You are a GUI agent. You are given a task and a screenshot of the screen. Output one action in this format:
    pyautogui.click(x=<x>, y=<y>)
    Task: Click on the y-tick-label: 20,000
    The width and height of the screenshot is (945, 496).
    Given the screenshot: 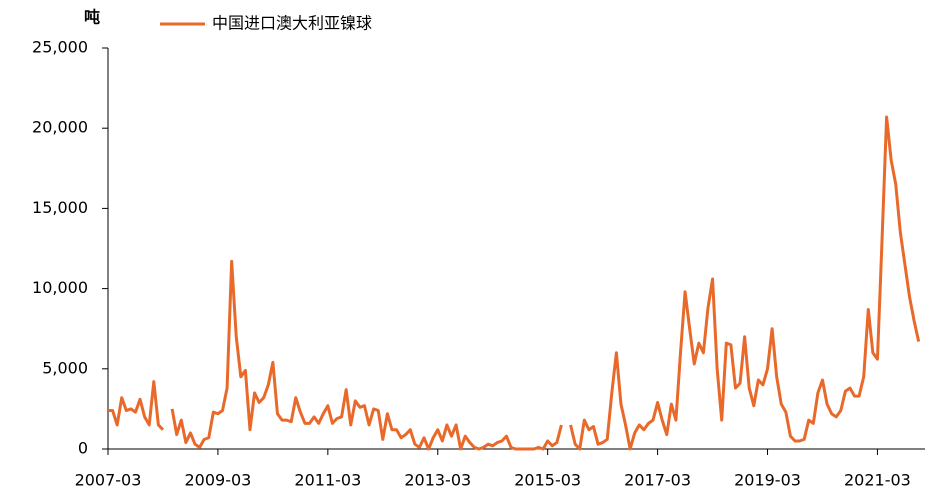 What is the action you would take?
    pyautogui.click(x=60, y=127)
    